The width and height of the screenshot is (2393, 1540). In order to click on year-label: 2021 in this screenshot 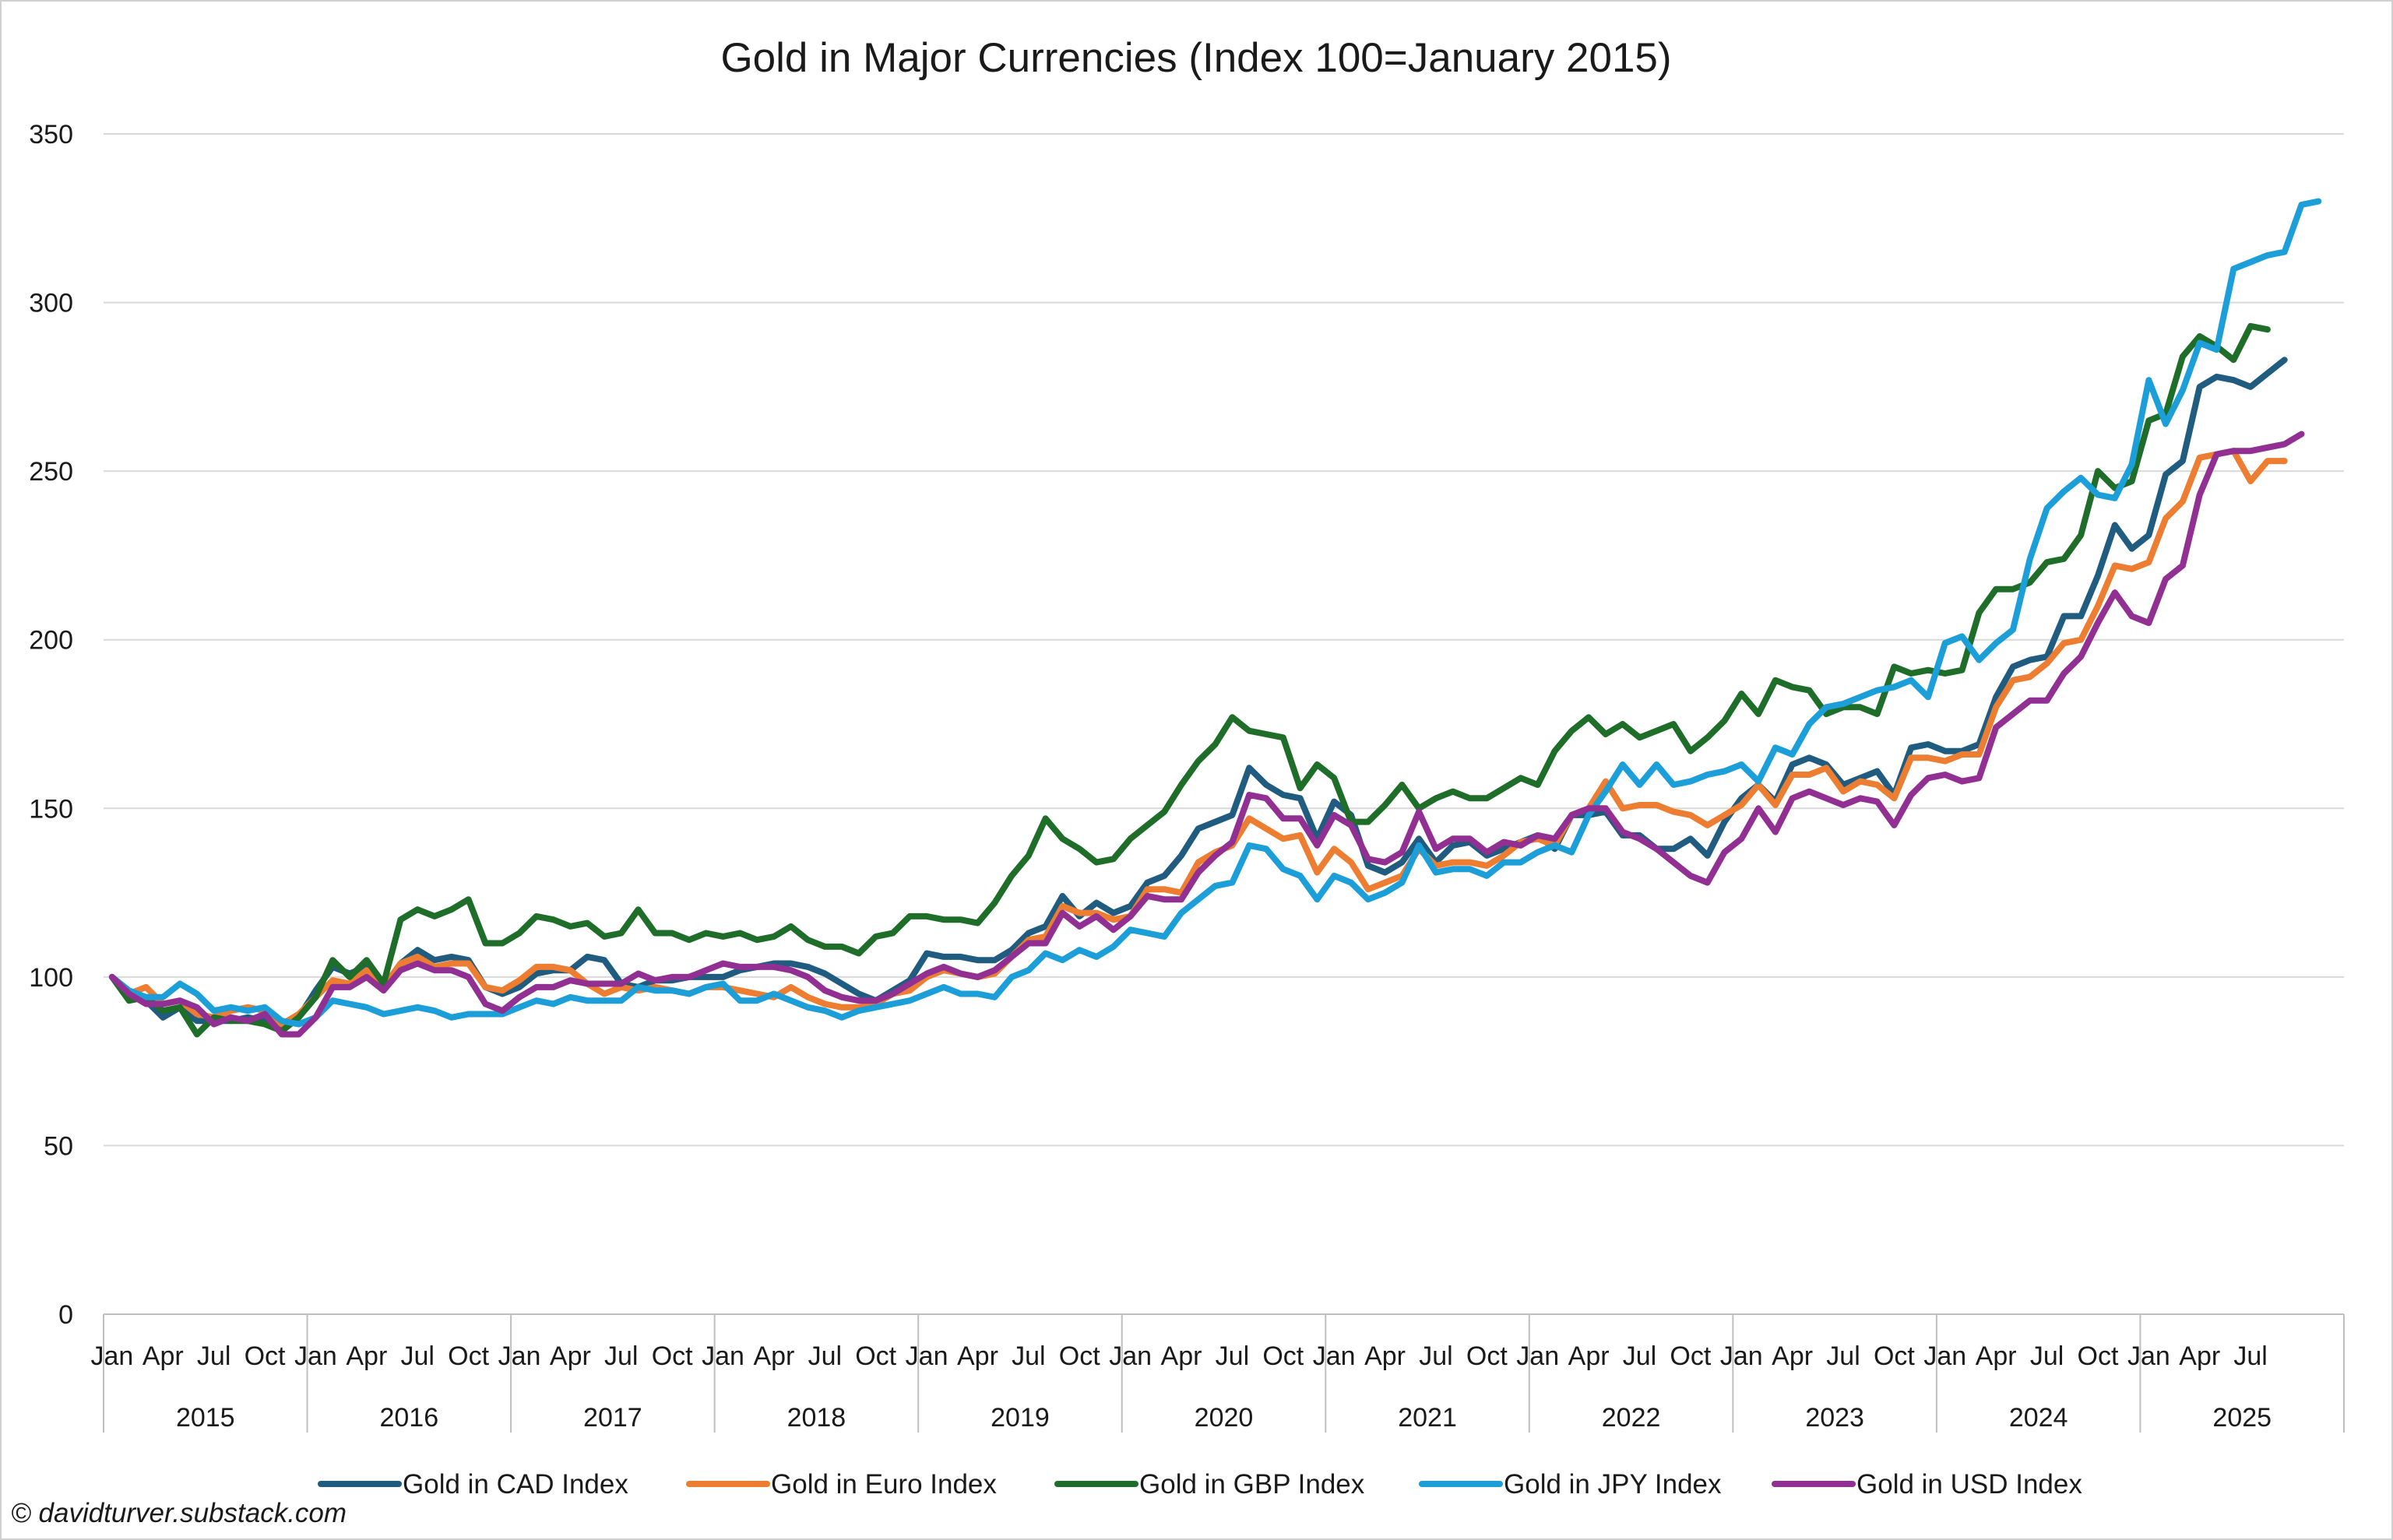, I will do `click(1427, 1418)`.